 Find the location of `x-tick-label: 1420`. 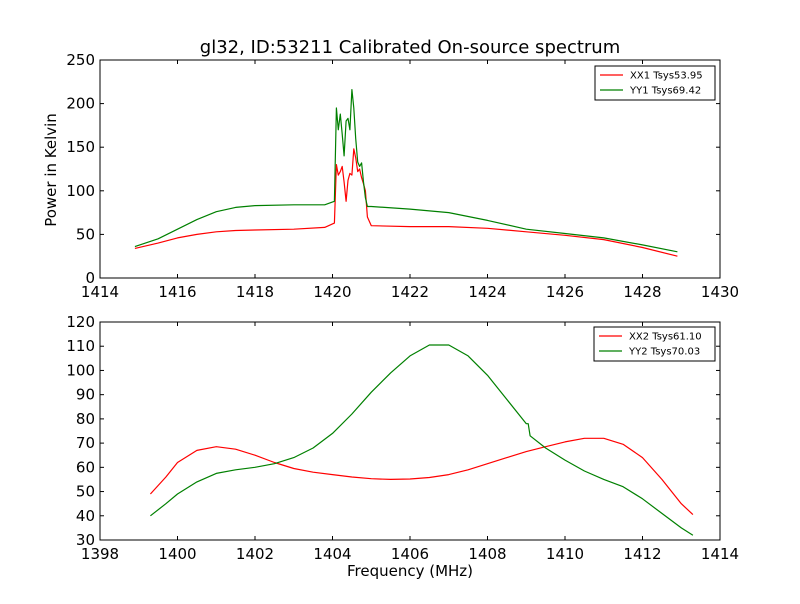

x-tick-label: 1420 is located at coordinates (332, 292).